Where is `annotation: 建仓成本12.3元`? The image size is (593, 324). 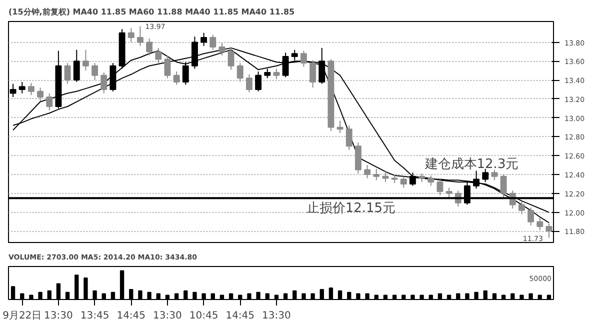 annotation: 建仓成本12.3元 is located at coordinates (471, 164).